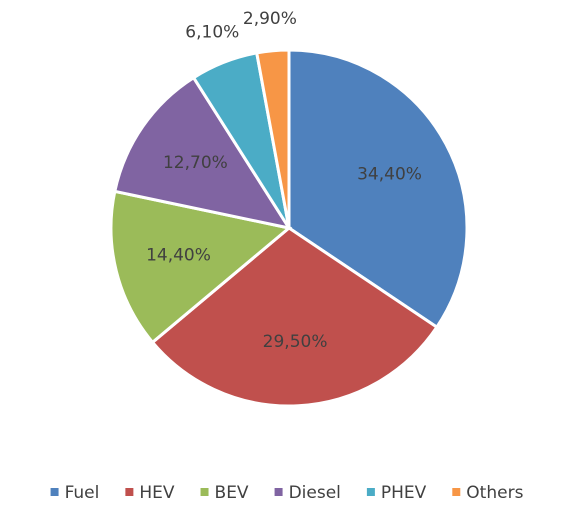 The width and height of the screenshot is (574, 506). What do you see at coordinates (315, 493) in the screenshot?
I see `legend-label: Diesel` at bounding box center [315, 493].